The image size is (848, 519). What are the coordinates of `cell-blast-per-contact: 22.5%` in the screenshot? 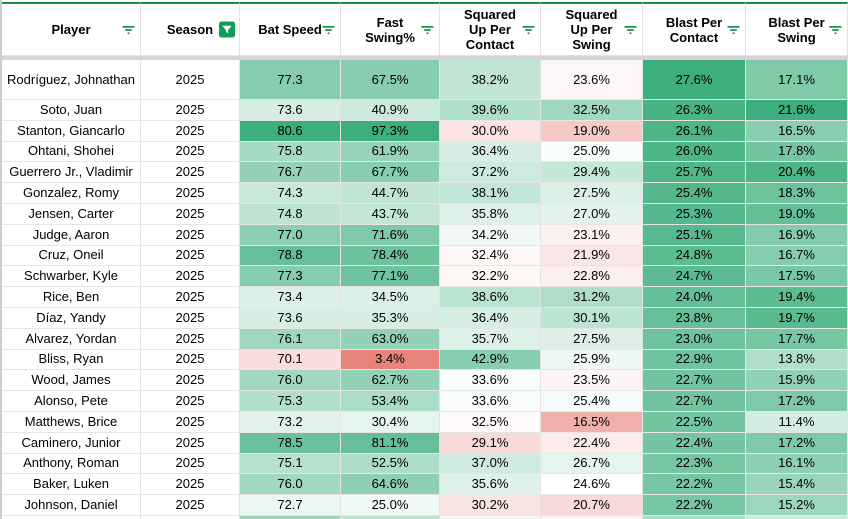 It's located at (694, 422).